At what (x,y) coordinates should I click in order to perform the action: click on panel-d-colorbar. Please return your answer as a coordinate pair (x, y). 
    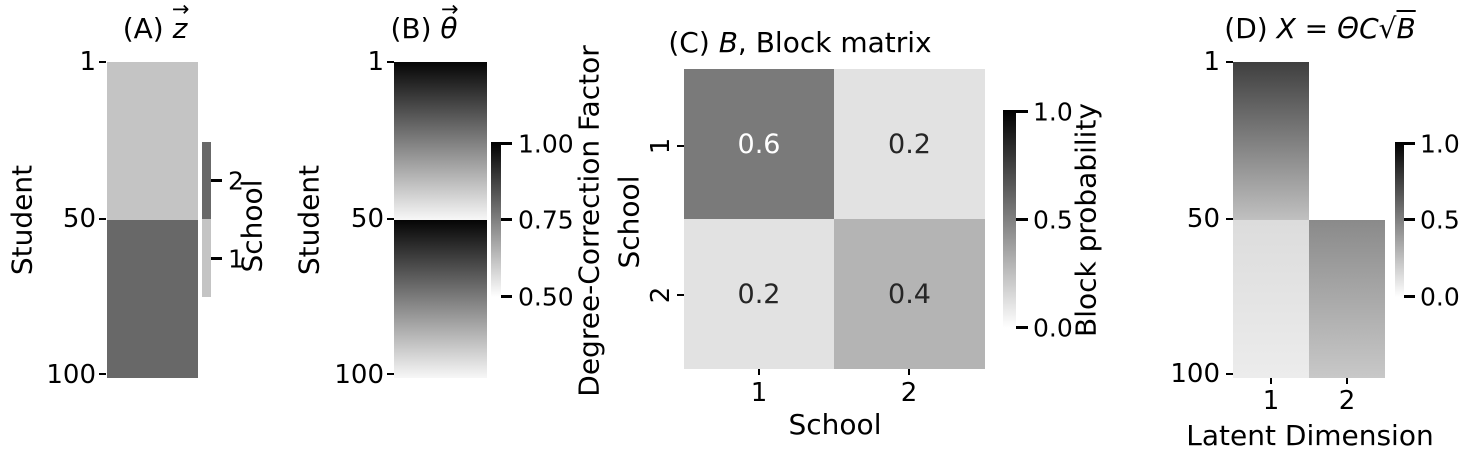
    Looking at the image, I should click on (1399, 219).